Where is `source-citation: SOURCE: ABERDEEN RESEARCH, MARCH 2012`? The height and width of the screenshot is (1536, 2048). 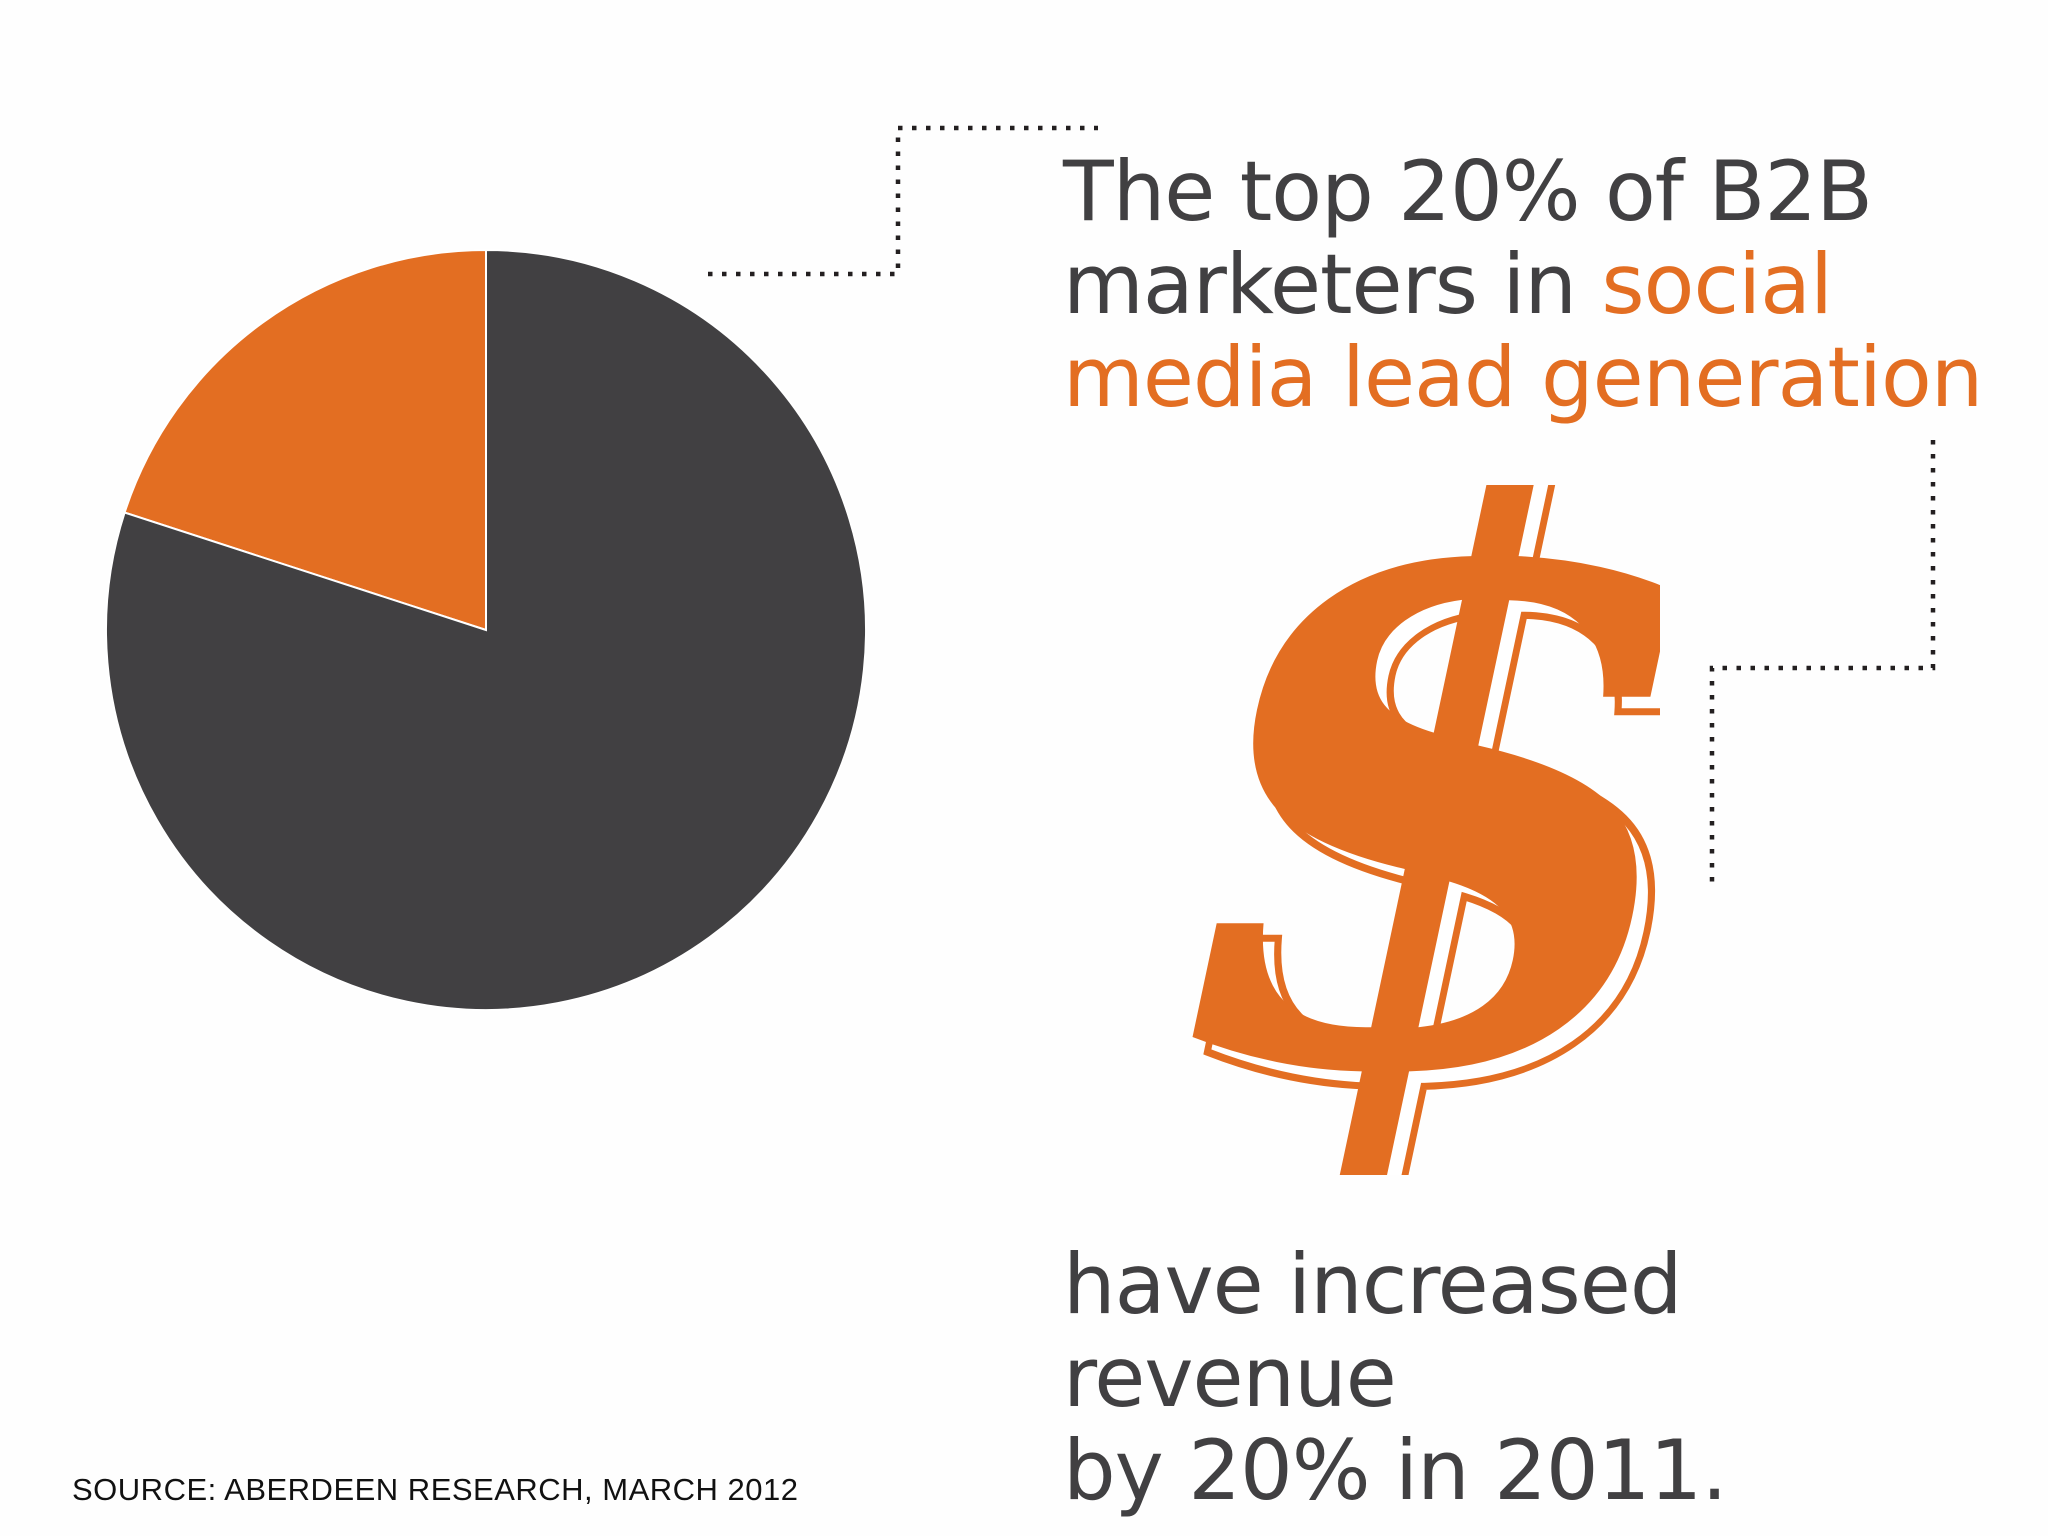 source-citation: SOURCE: ABERDEEN RESEARCH, MARCH 2012 is located at coordinates (435, 1489).